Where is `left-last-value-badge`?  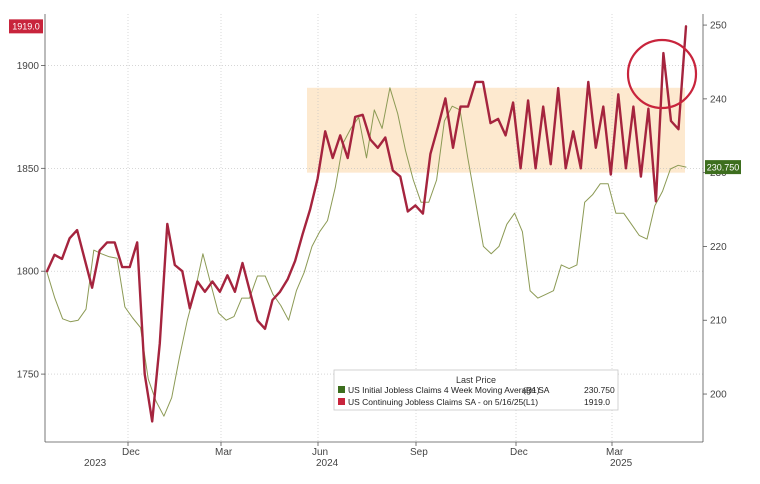
left-last-value-badge is located at coordinates (26, 26).